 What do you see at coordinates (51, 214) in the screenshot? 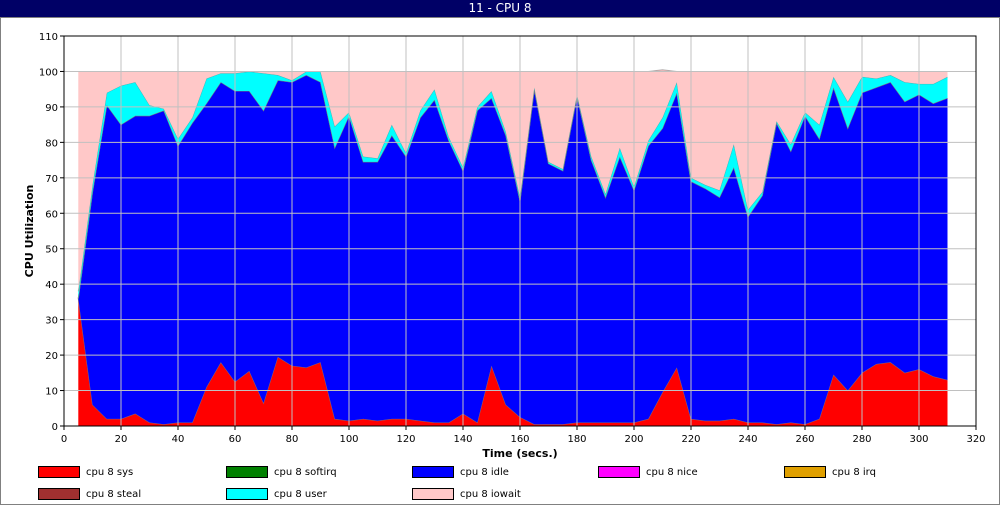
I see `y-tick-label: 60` at bounding box center [51, 214].